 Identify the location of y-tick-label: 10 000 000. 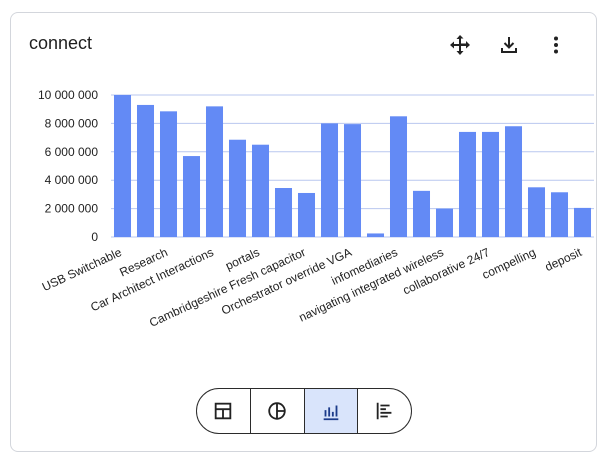
(68, 95).